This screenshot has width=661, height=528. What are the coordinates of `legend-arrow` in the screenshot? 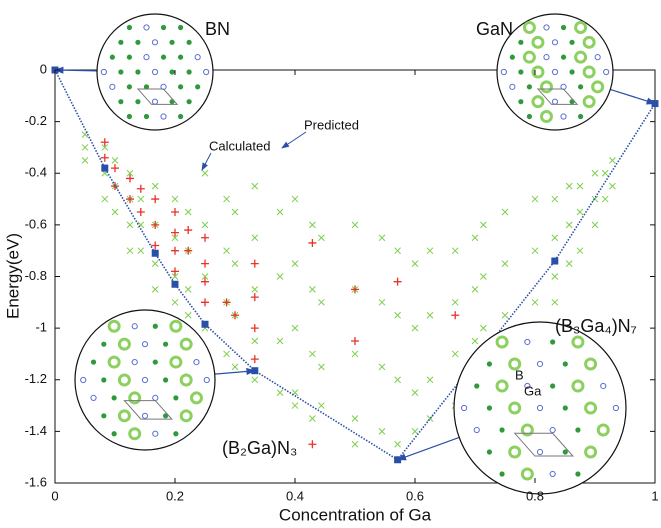 It's located at (206, 161).